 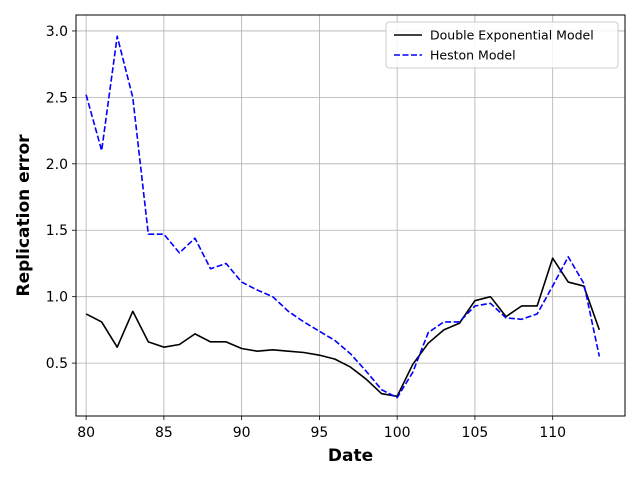 I want to click on legend-label-1: Double Exponential Model, so click(x=512, y=35).